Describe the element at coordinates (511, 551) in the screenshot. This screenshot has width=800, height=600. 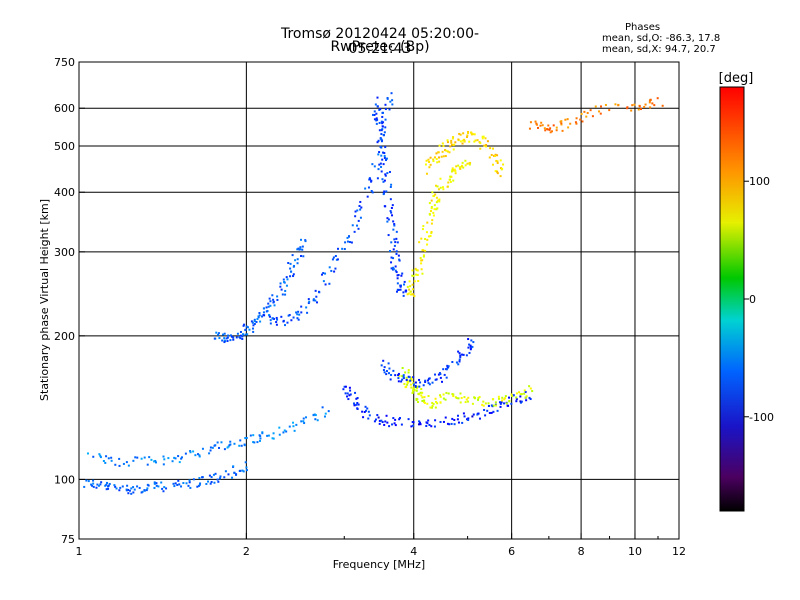
I see `x-tick-label: 6` at that location.